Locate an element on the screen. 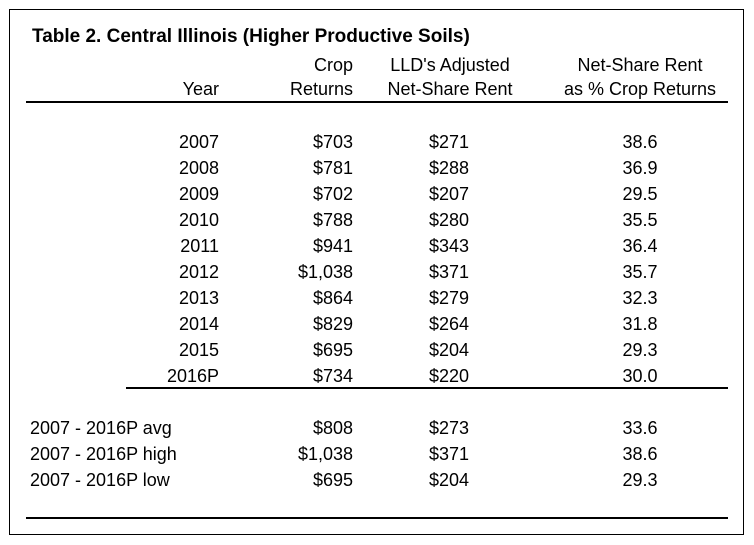  cell-rent-pct: 35.5 is located at coordinates (640, 220).